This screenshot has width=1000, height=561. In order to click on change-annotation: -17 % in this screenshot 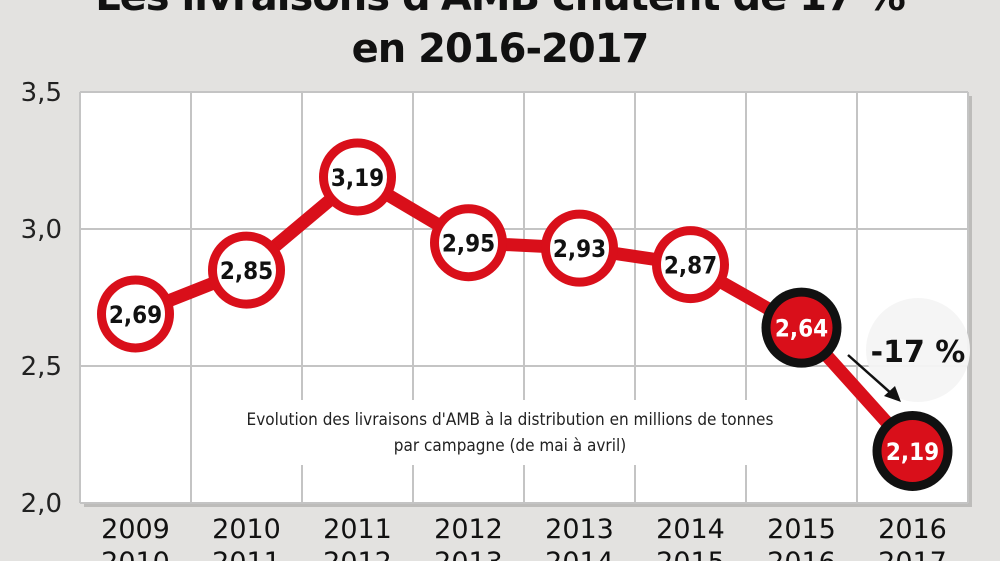, I will do `click(918, 352)`.